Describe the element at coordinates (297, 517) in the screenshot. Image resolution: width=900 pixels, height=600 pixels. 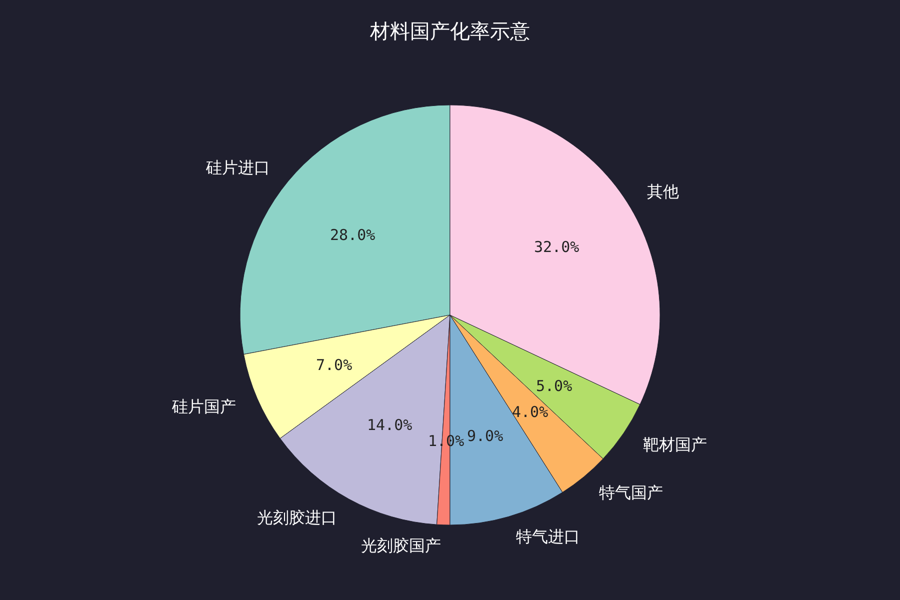
I see `slice-label: 光刻胶进口` at that location.